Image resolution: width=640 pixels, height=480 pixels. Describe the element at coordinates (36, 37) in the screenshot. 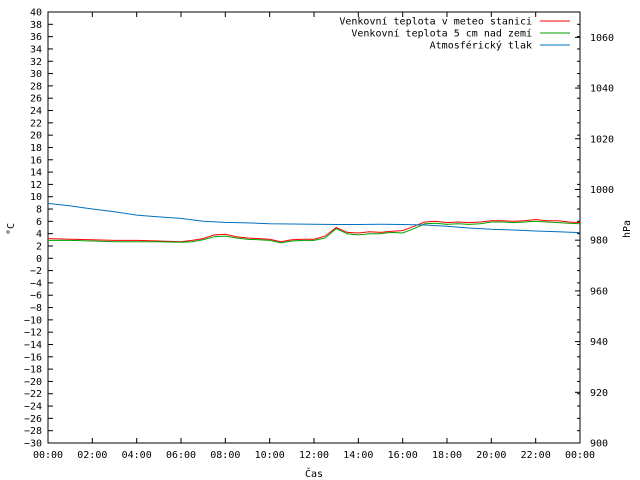

I see `y-tick-label: 36` at that location.